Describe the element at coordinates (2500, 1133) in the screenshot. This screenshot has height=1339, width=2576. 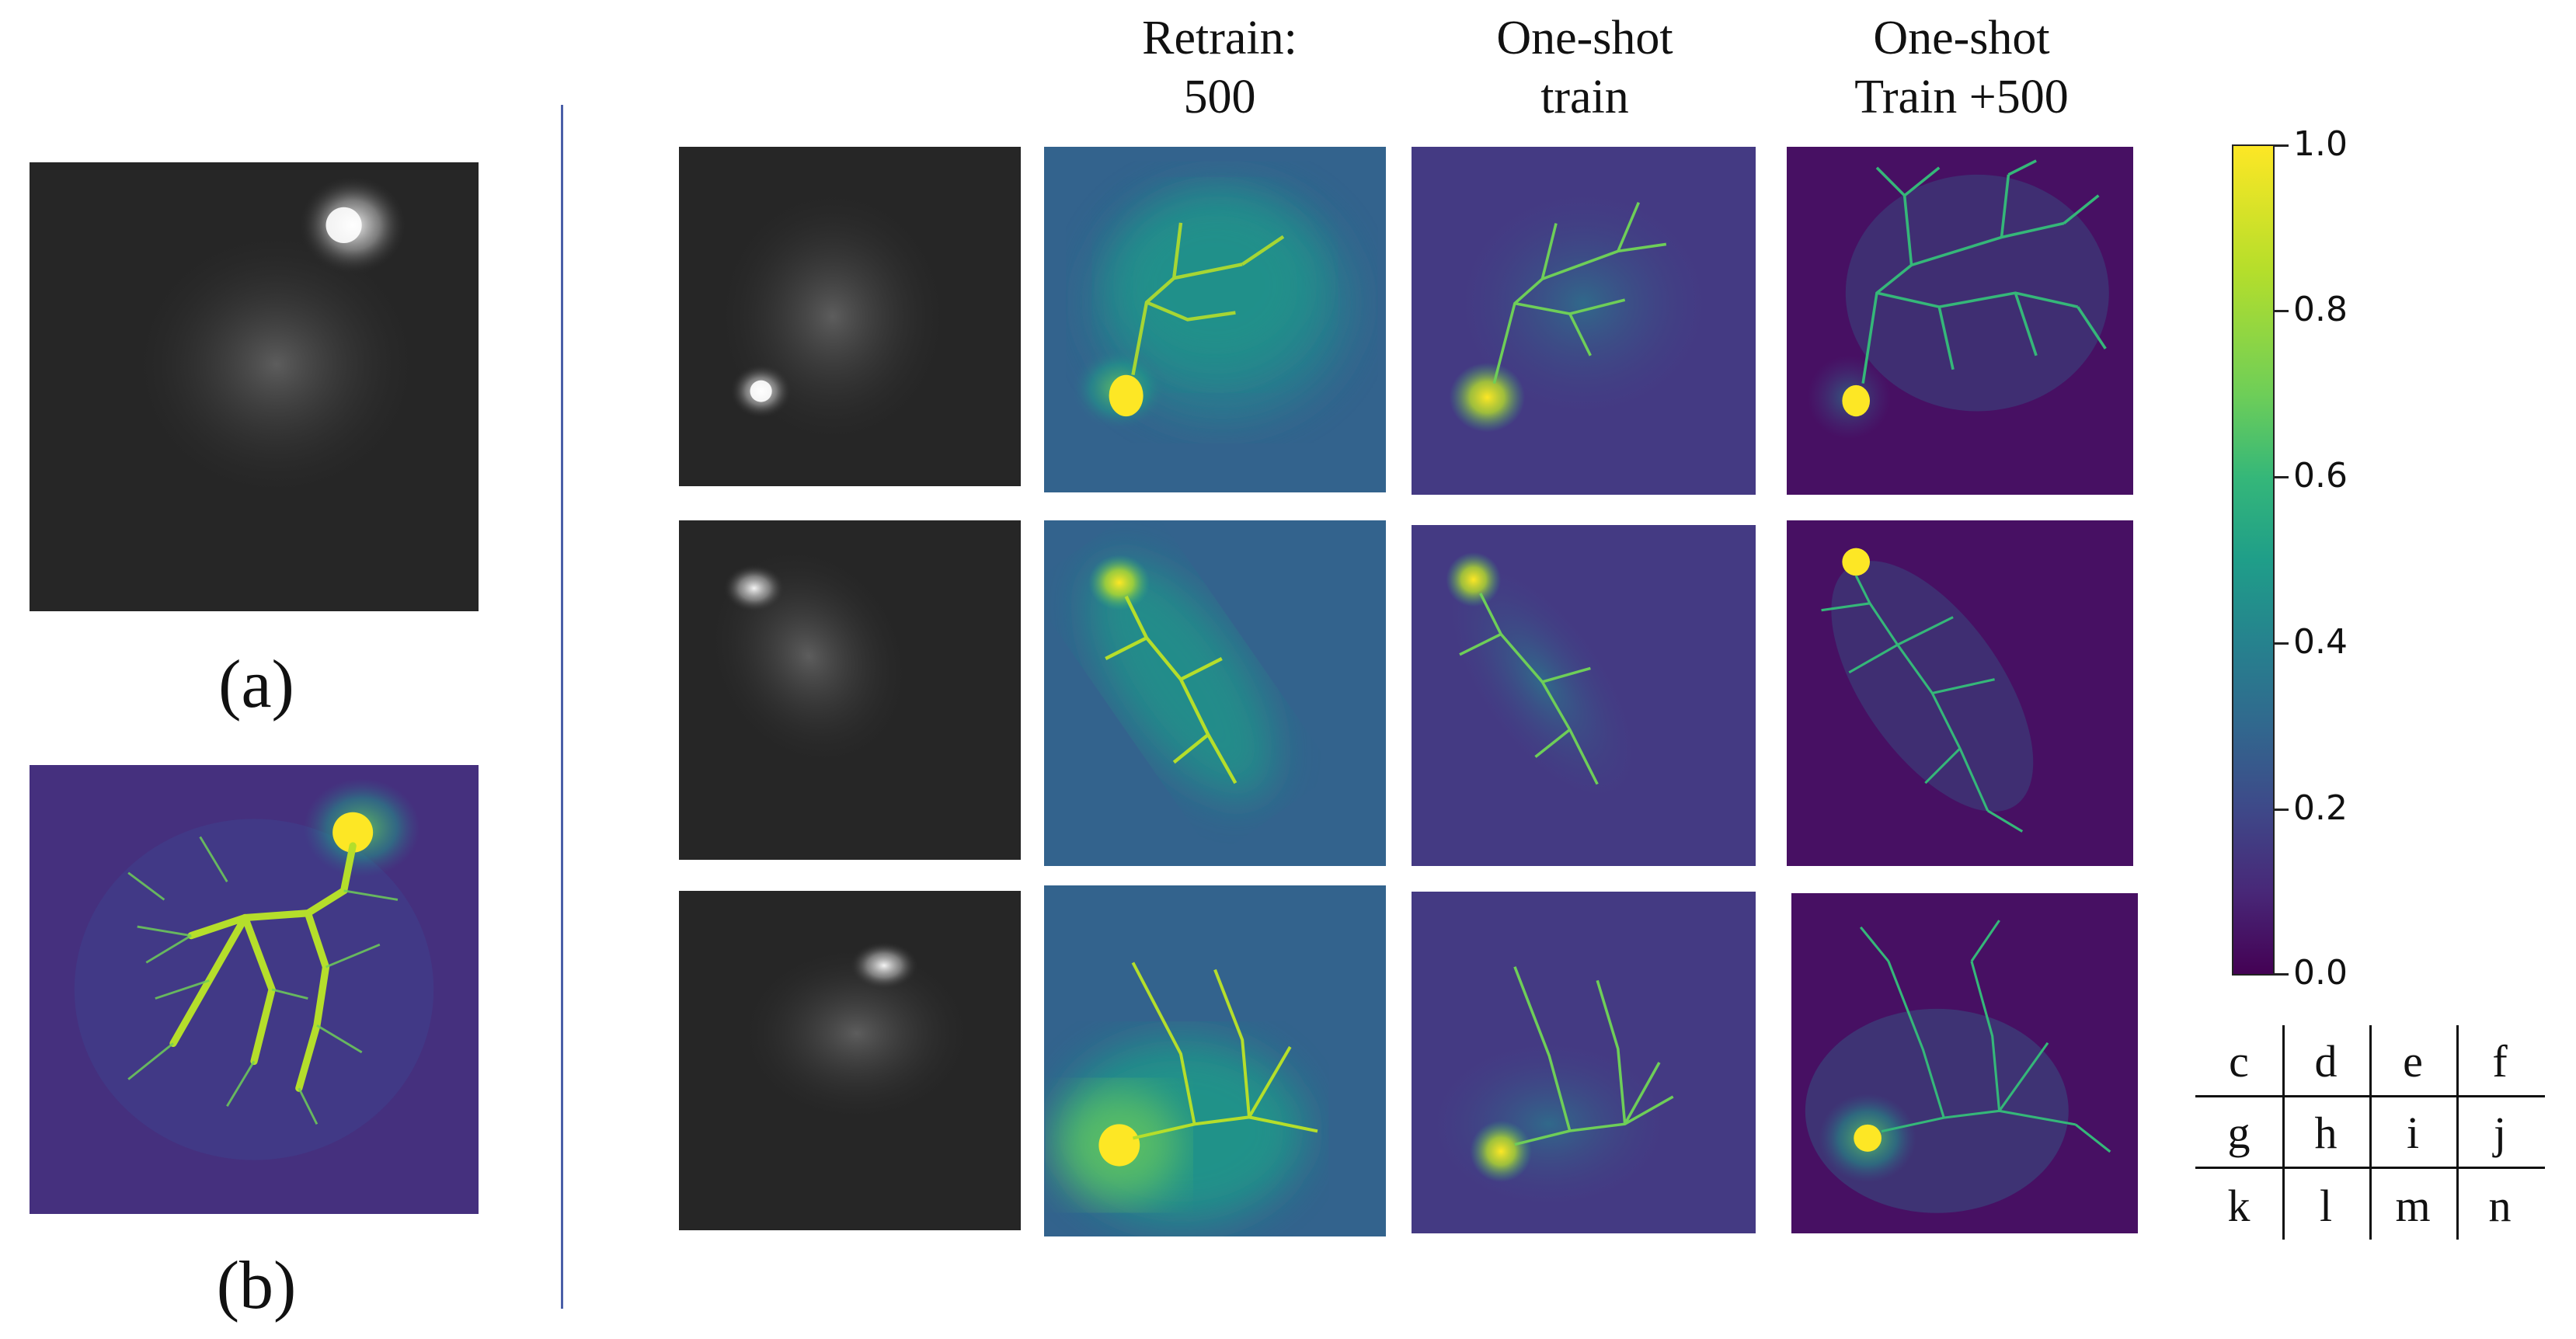
I see `grid-cell: j` at that location.